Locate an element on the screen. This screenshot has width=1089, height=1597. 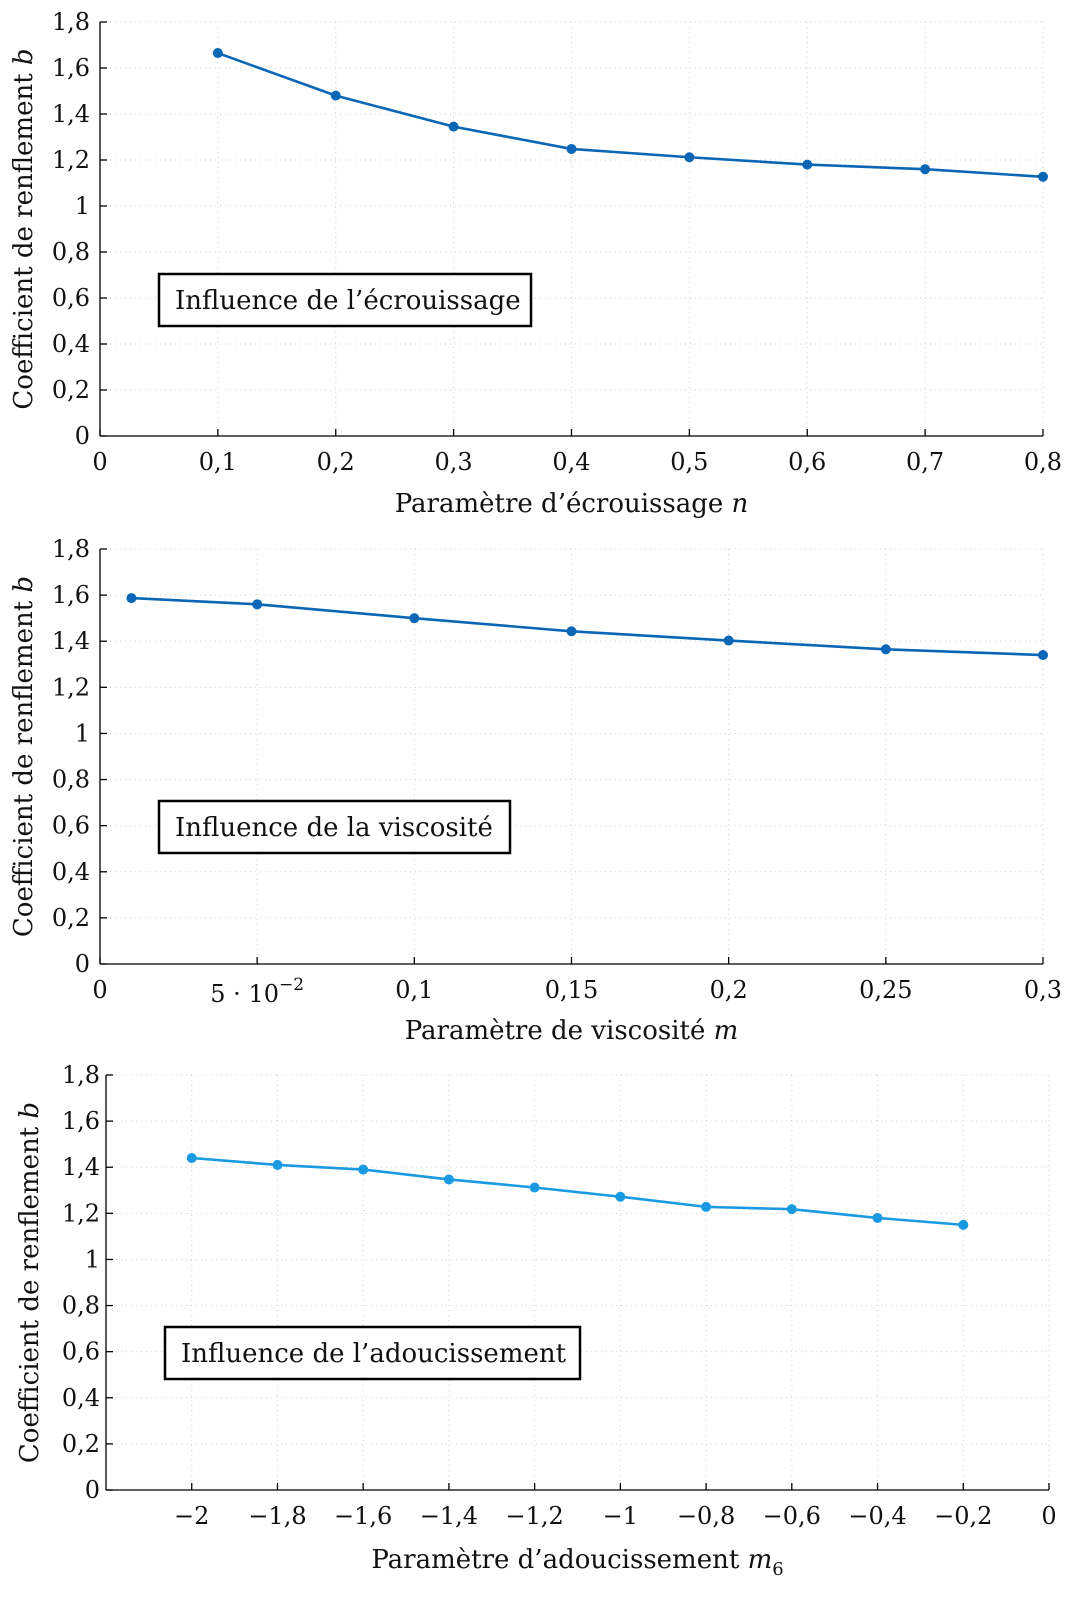
x-tick-label: 5 · 10⁻² is located at coordinates (257, 991).